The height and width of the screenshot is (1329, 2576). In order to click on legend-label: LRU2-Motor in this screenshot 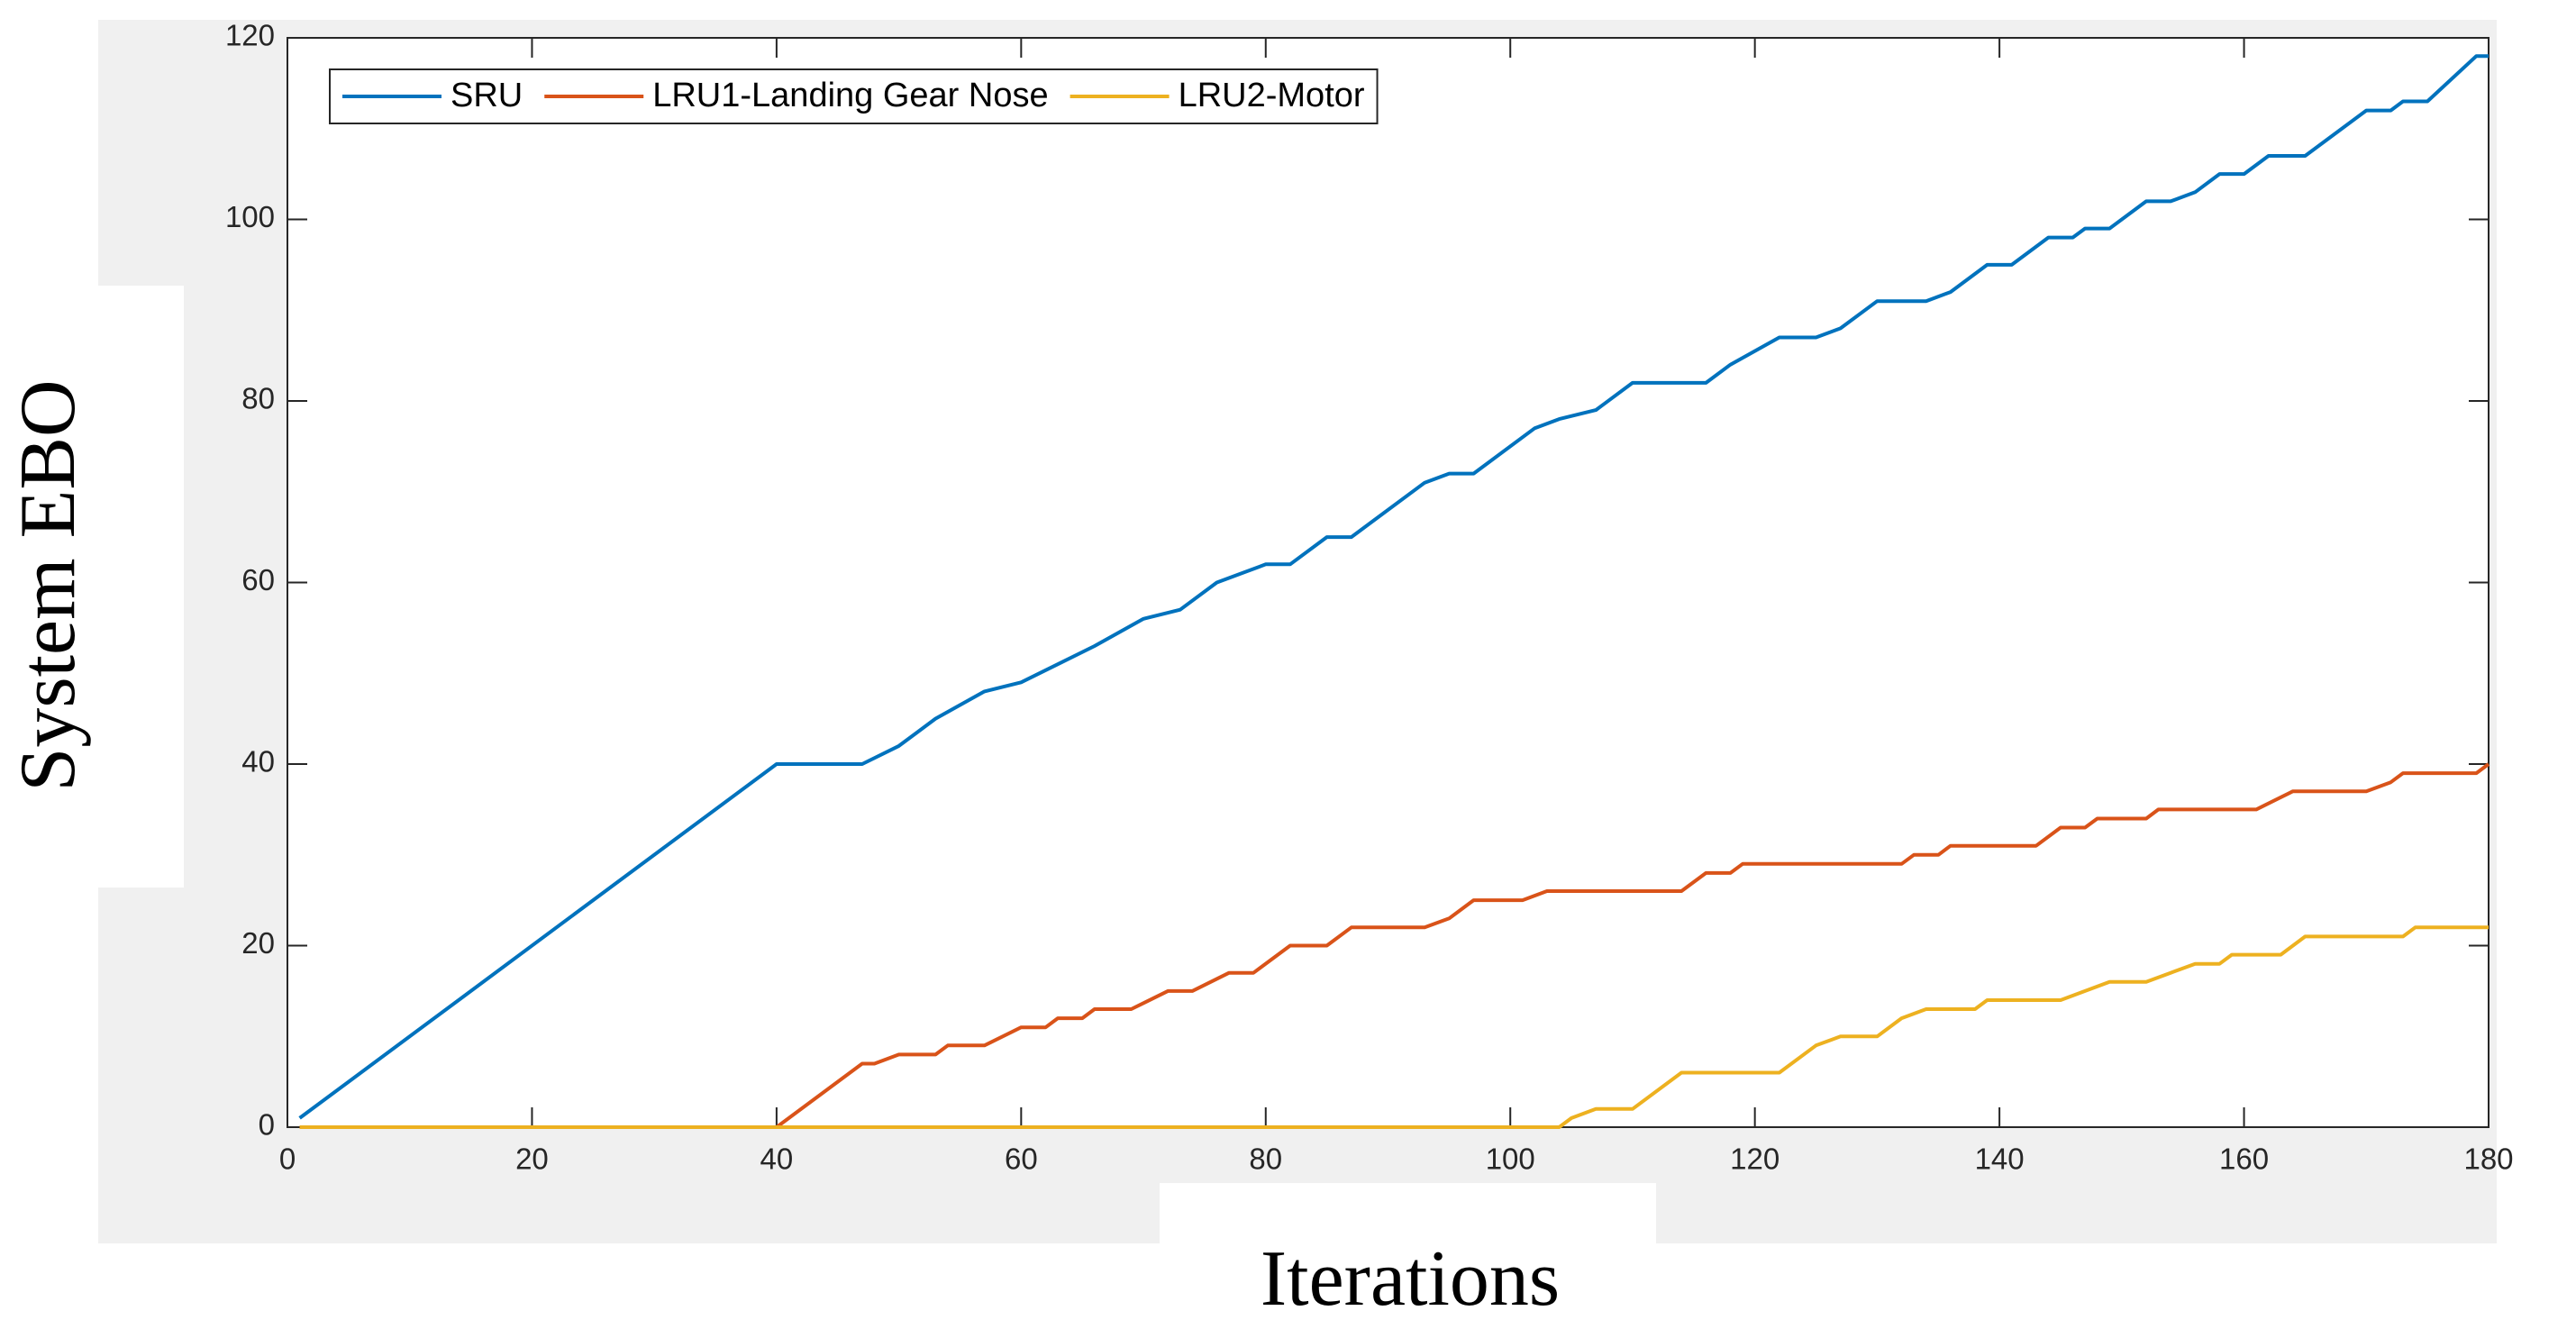, I will do `click(1272, 95)`.